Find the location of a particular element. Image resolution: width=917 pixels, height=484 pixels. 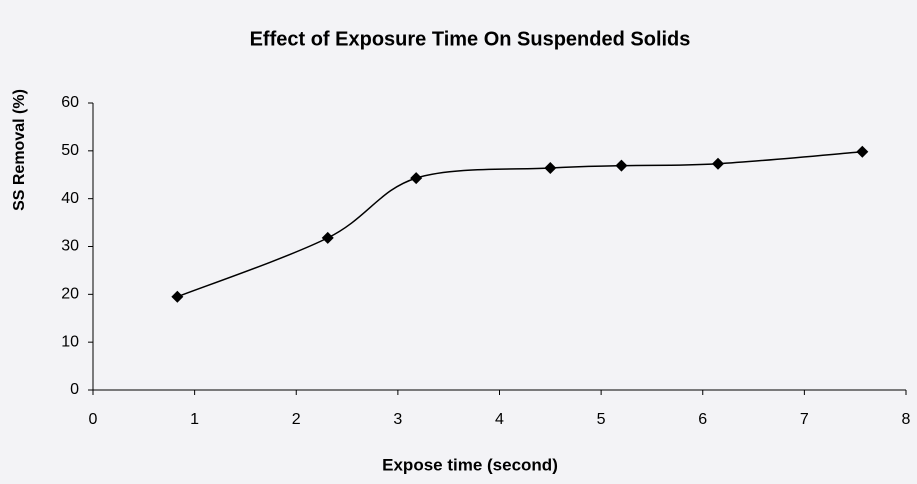

x-tick-label: 6 is located at coordinates (702, 419).